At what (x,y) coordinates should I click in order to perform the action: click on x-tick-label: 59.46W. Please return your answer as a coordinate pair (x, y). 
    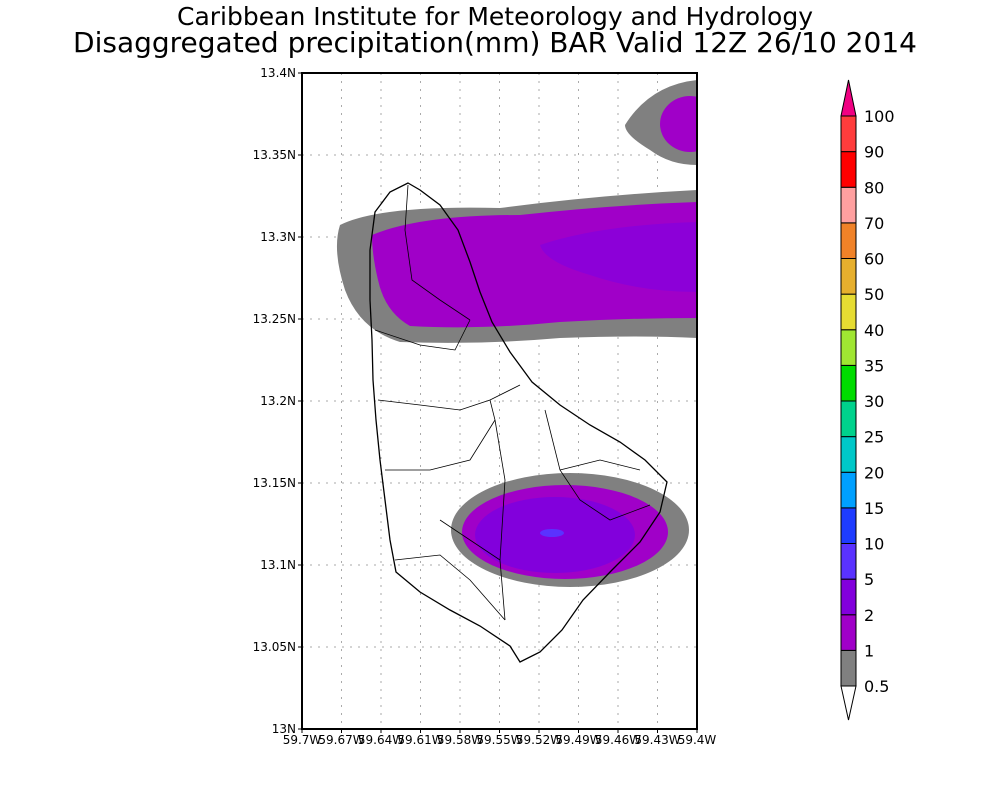
    Looking at the image, I should click on (618, 740).